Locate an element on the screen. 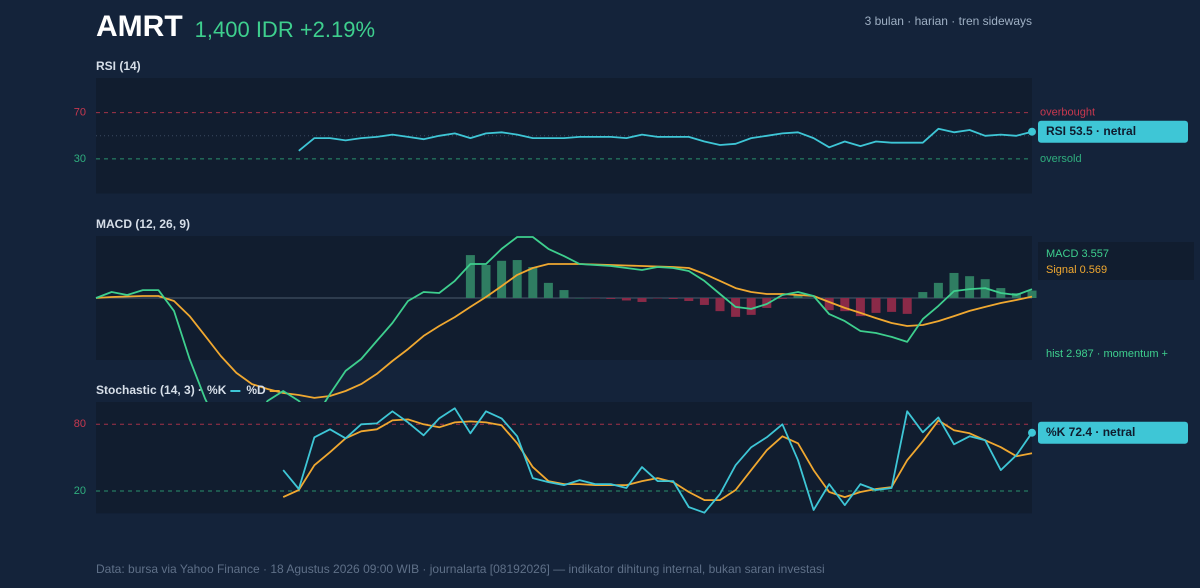 Image resolution: width=1200 pixels, height=588 pixels. badge: RSI 53.5 · netral is located at coordinates (1091, 131).